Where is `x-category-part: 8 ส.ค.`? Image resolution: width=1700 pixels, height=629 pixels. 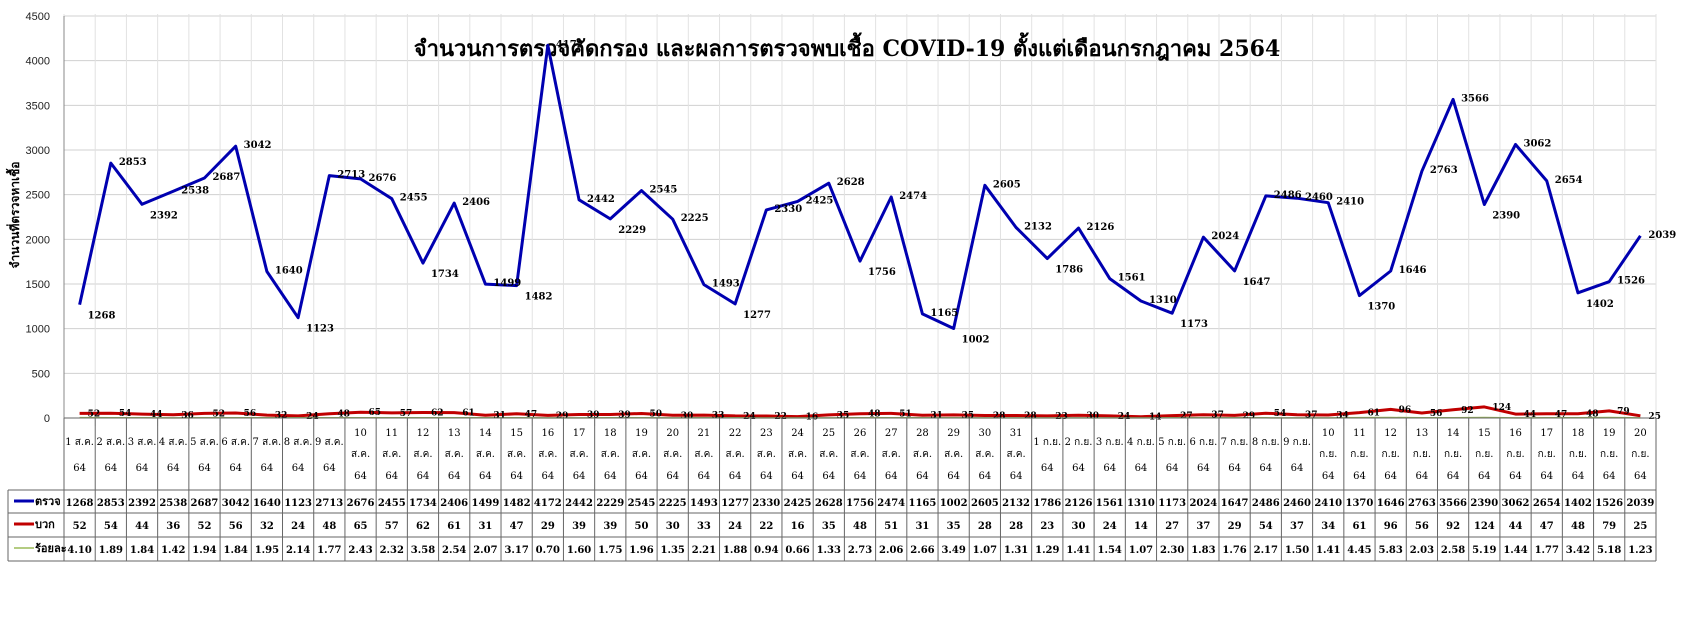 x-category-part: 8 ส.ค. is located at coordinates (298, 442).